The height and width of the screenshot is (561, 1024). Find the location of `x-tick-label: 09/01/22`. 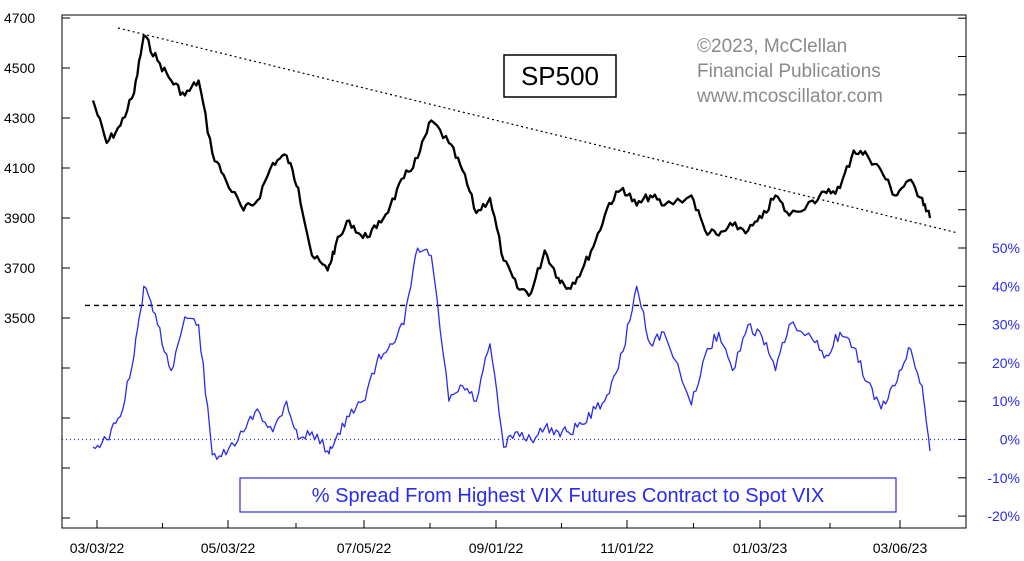

x-tick-label: 09/01/22 is located at coordinates (496, 548).